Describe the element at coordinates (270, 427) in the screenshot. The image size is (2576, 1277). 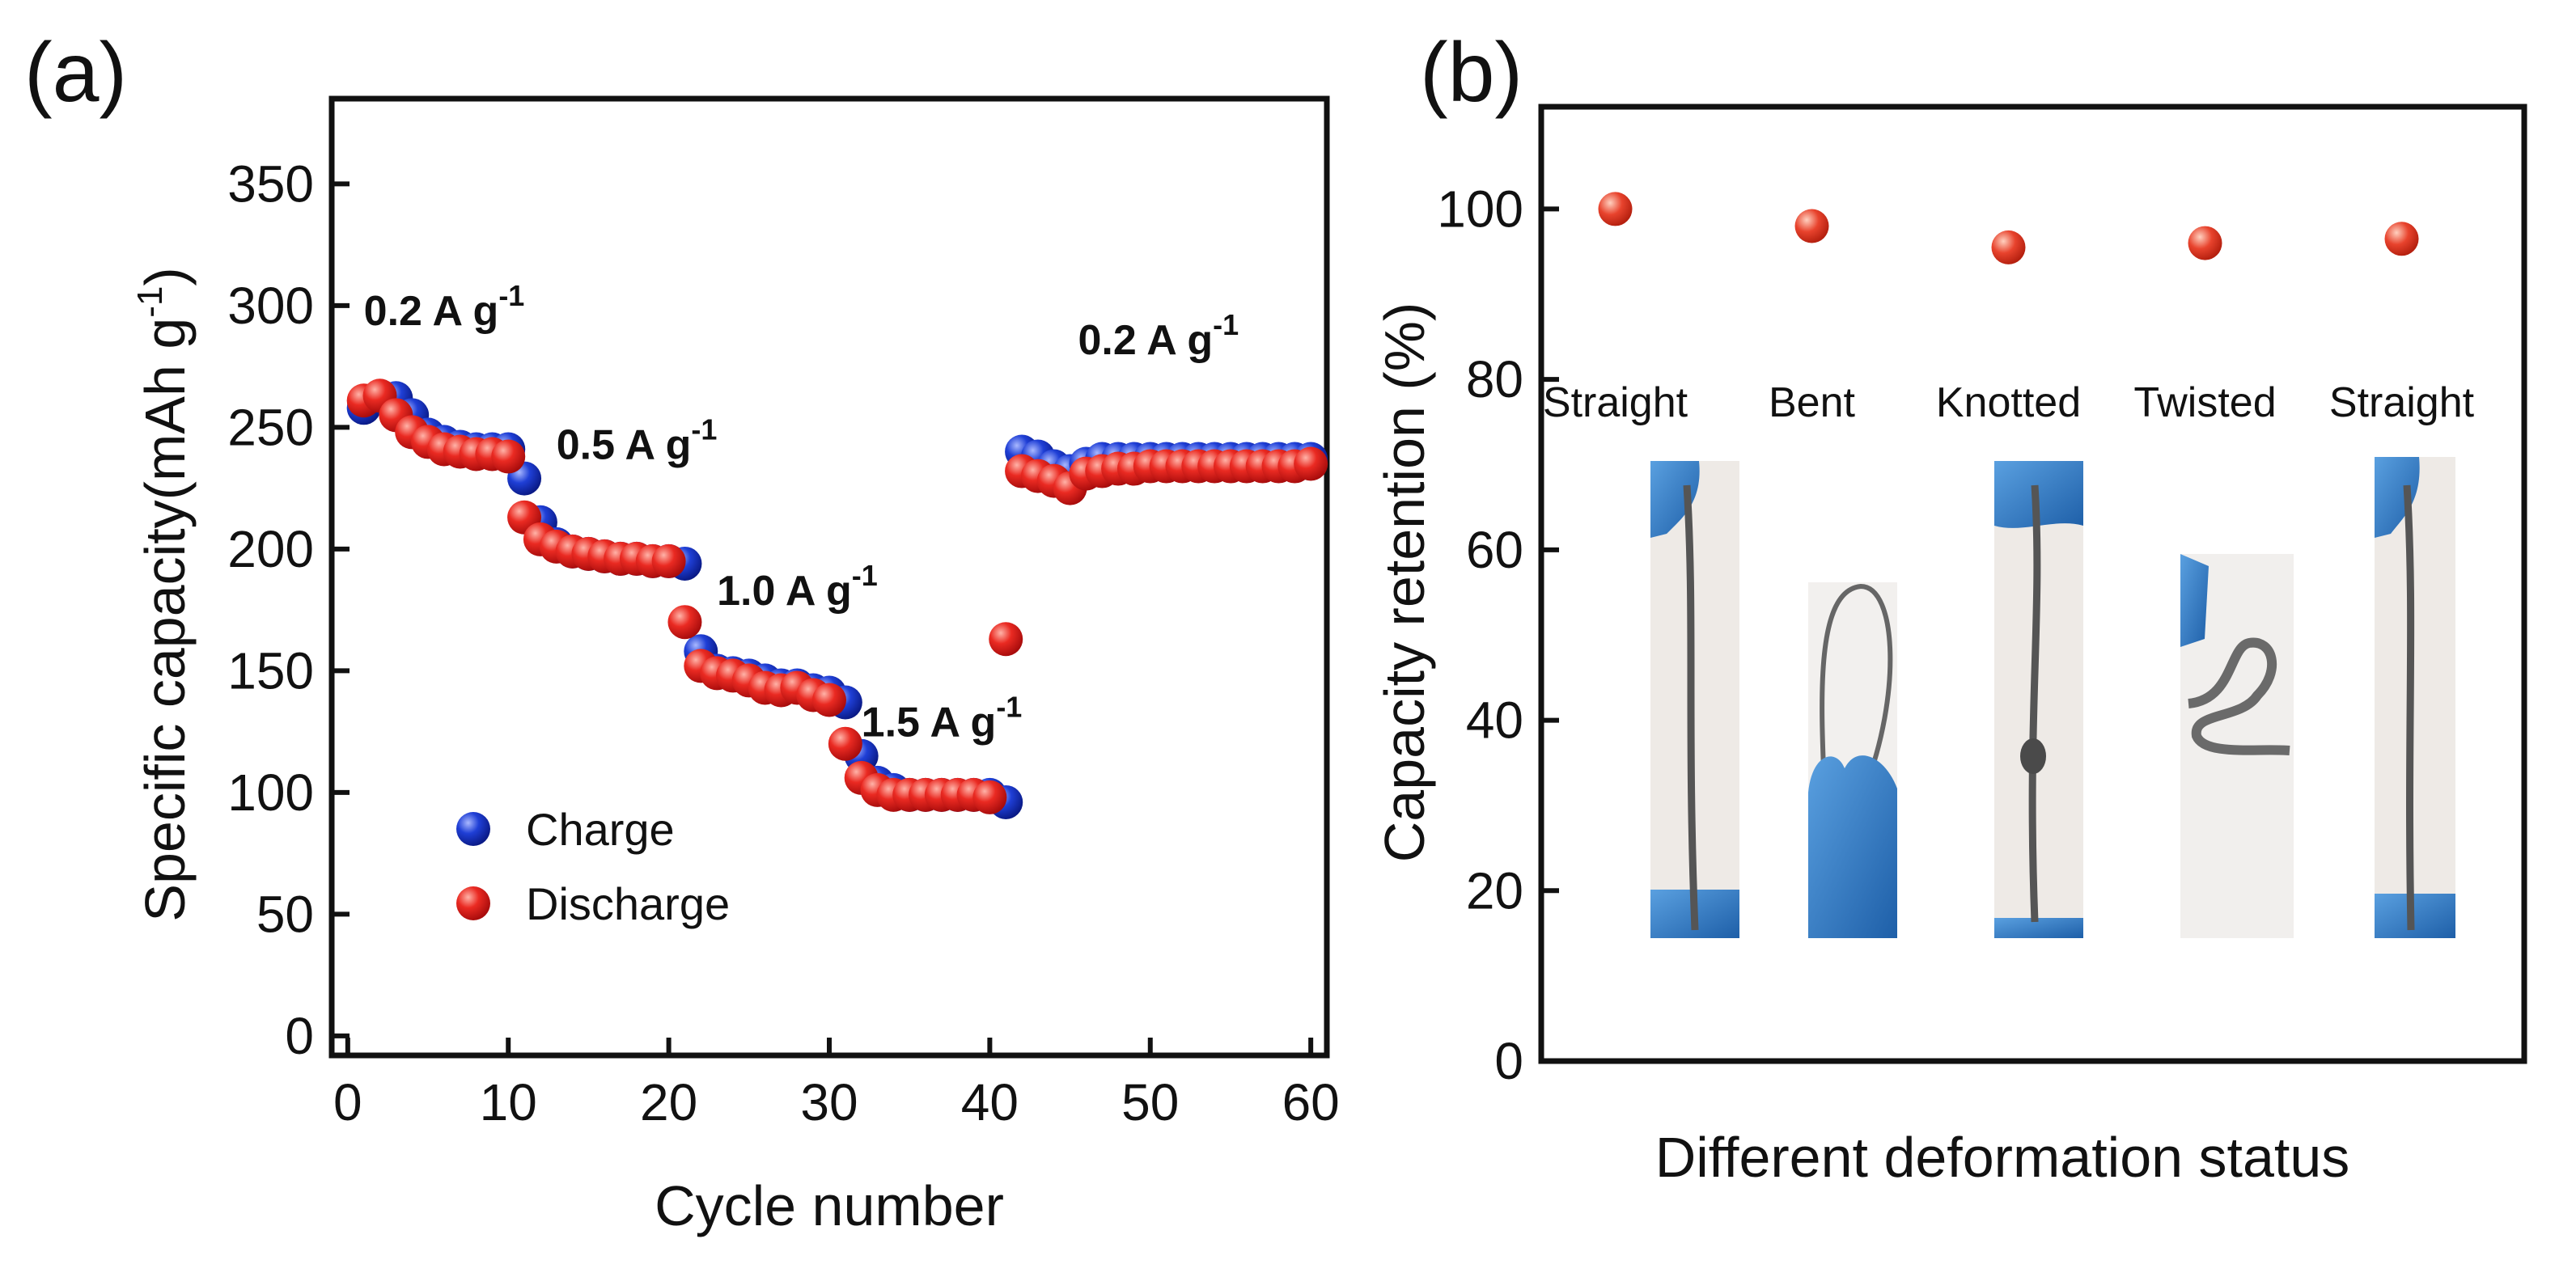
I see `y-tick-label: 250` at that location.